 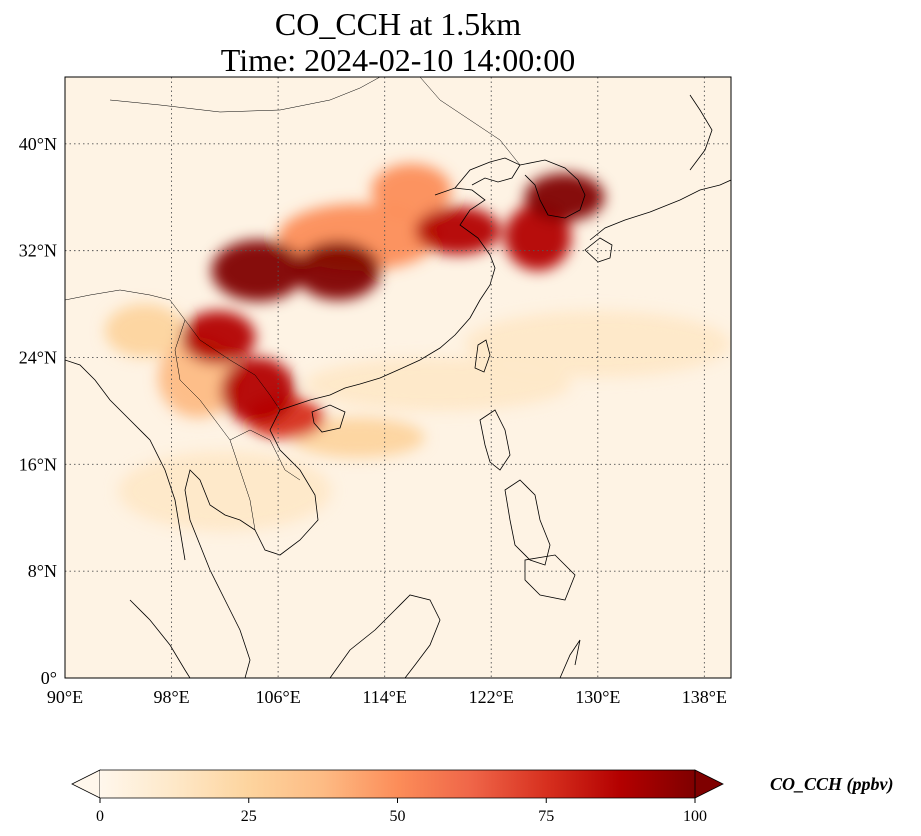 What do you see at coordinates (278, 697) in the screenshot?
I see `x-tick-label: 106°E` at bounding box center [278, 697].